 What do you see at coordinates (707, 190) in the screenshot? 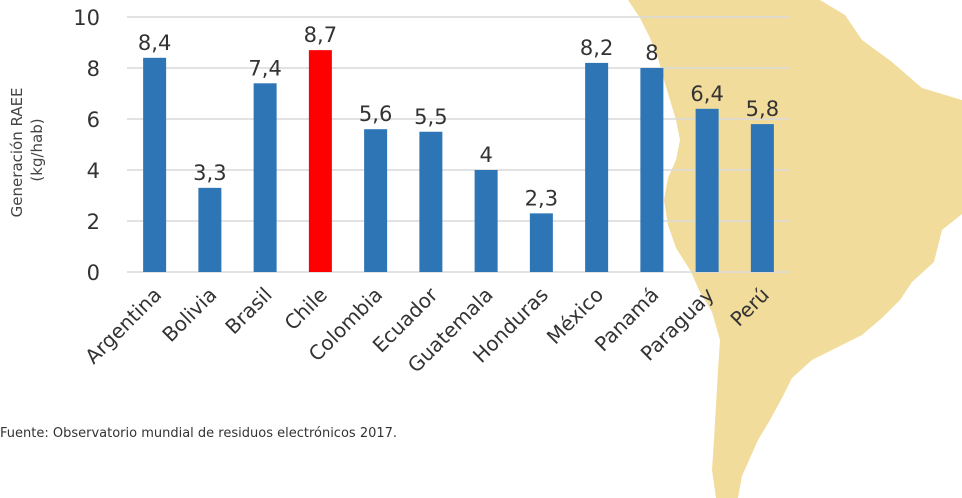
I see `bar-paraguay` at bounding box center [707, 190].